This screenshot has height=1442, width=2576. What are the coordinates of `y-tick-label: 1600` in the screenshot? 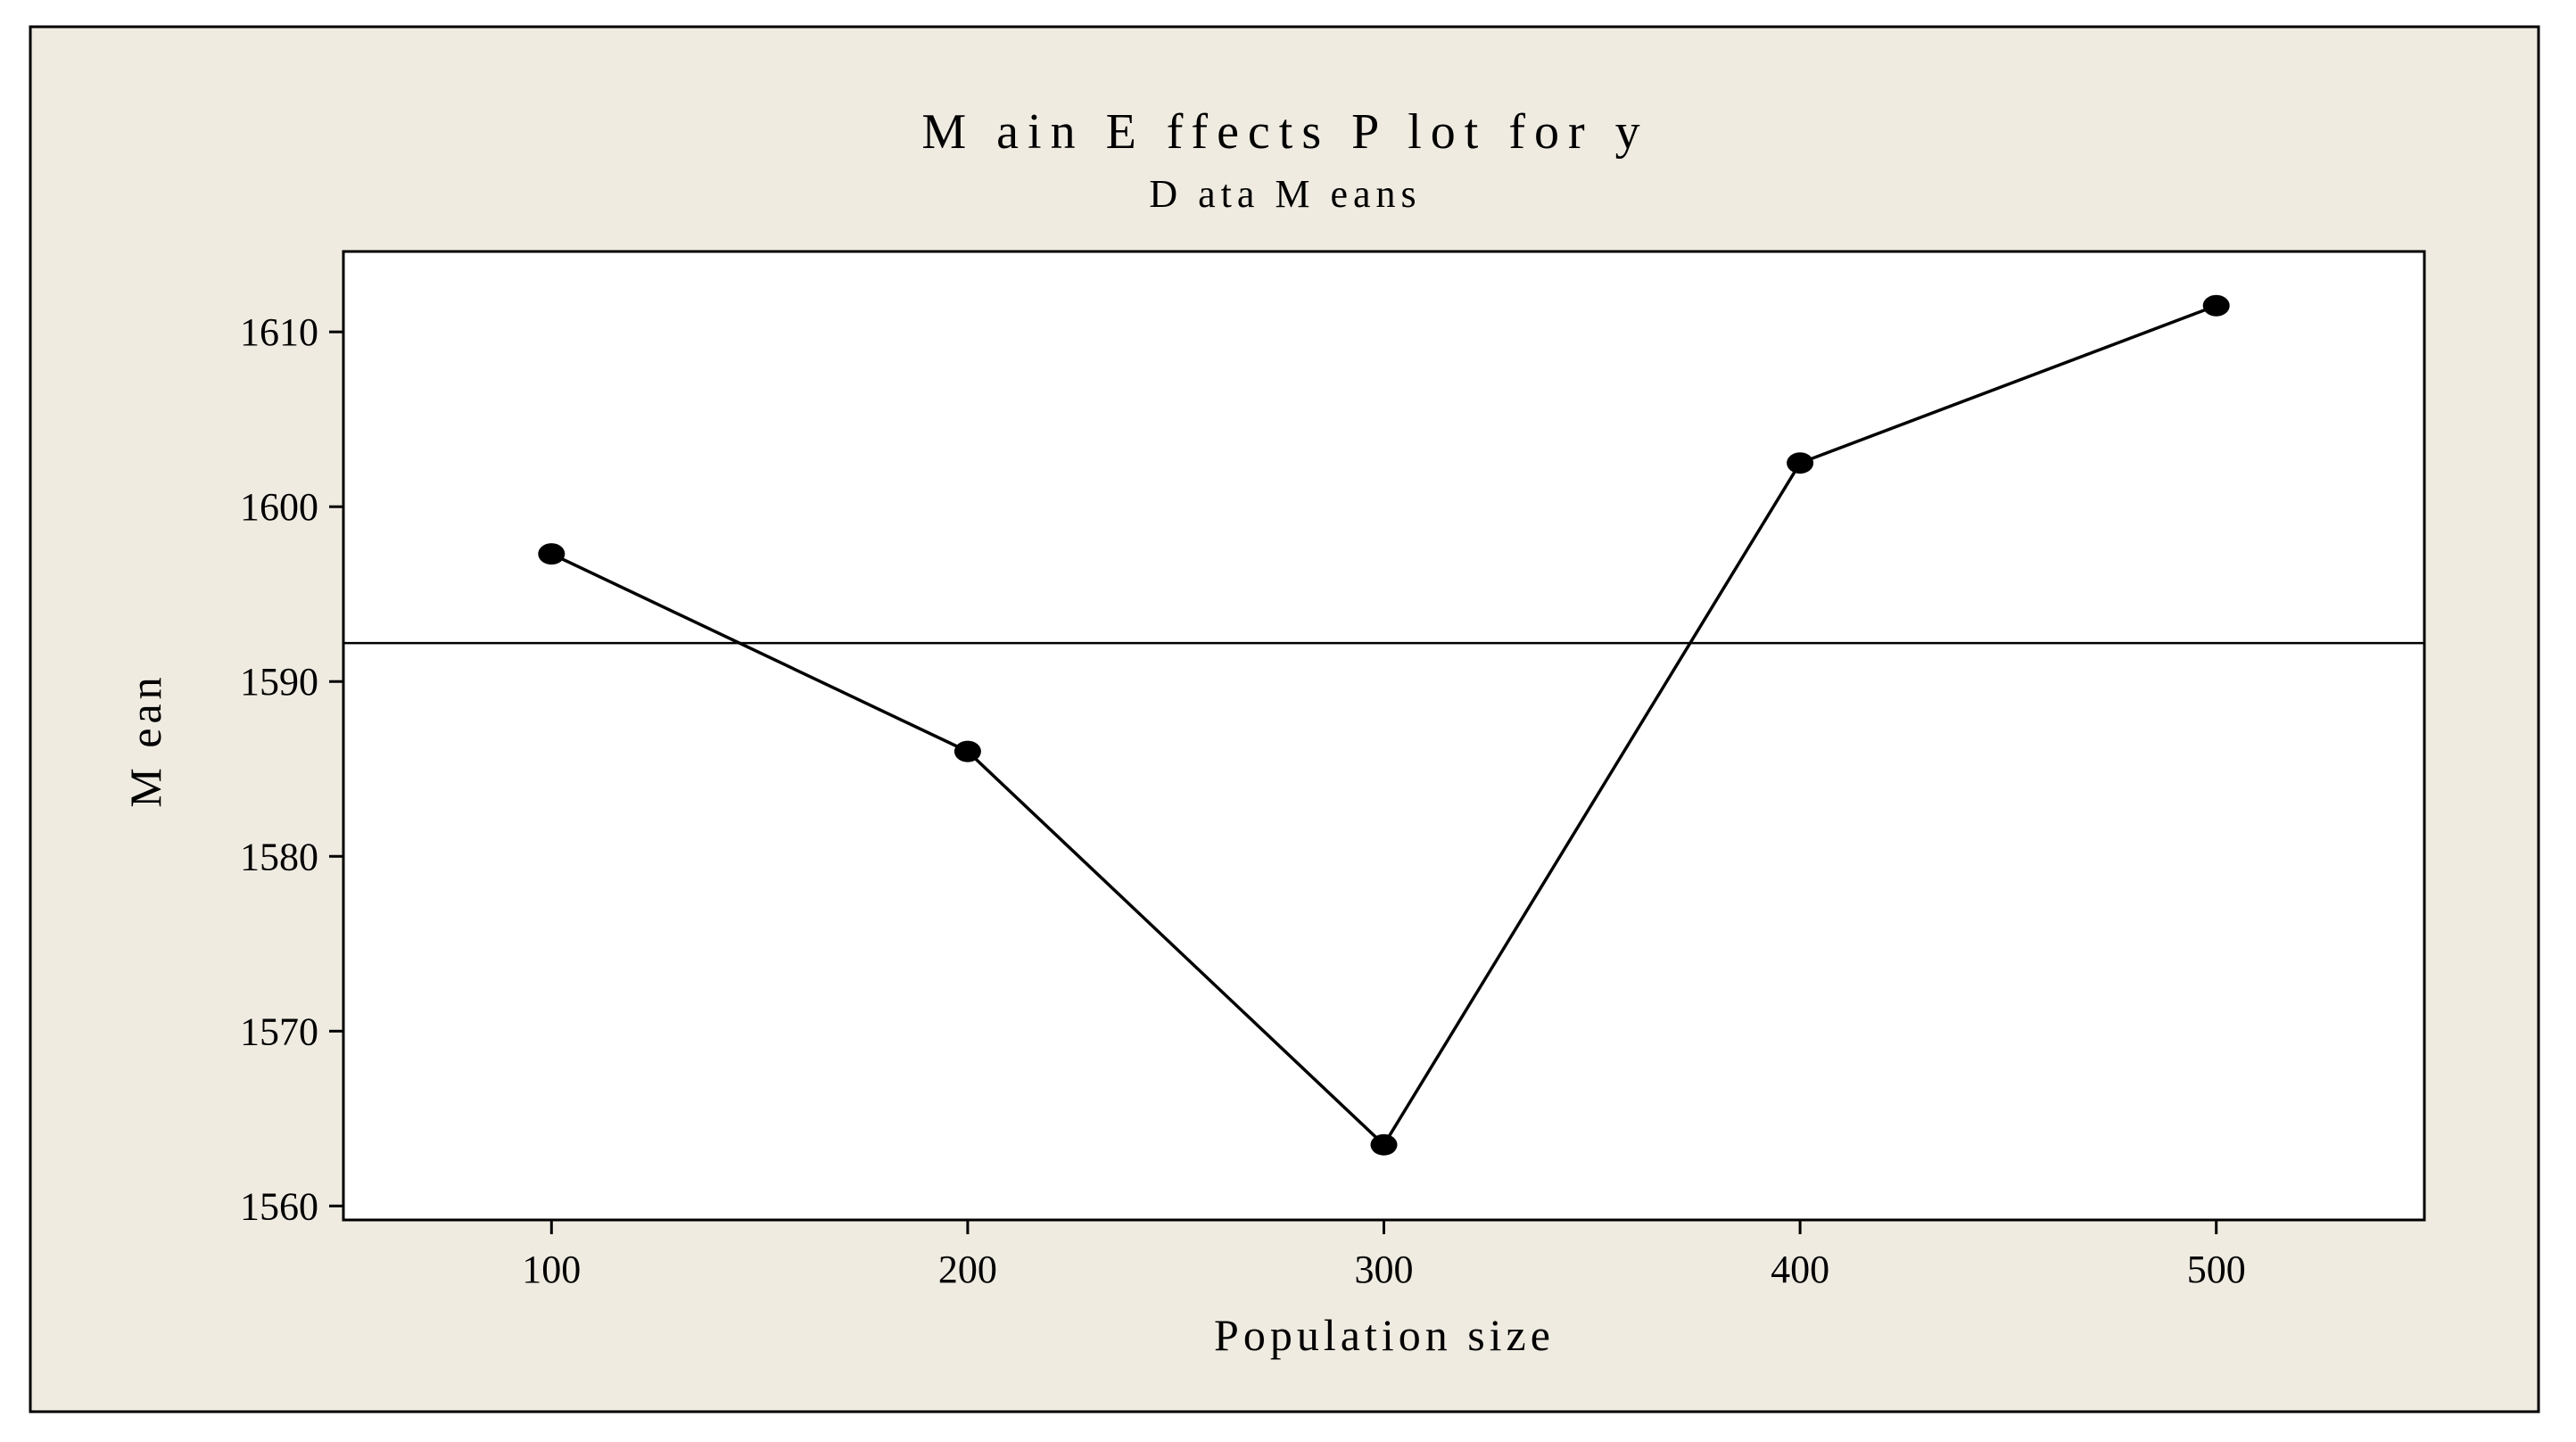 It's located at (279, 507).